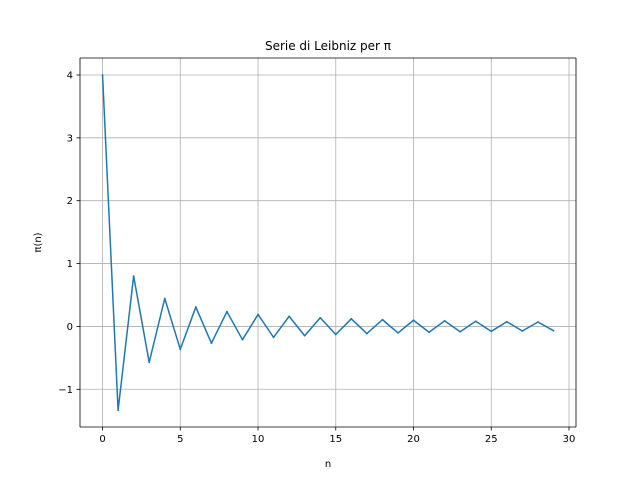  Describe the element at coordinates (70, 75) in the screenshot. I see `y-tick-label: 4` at that location.